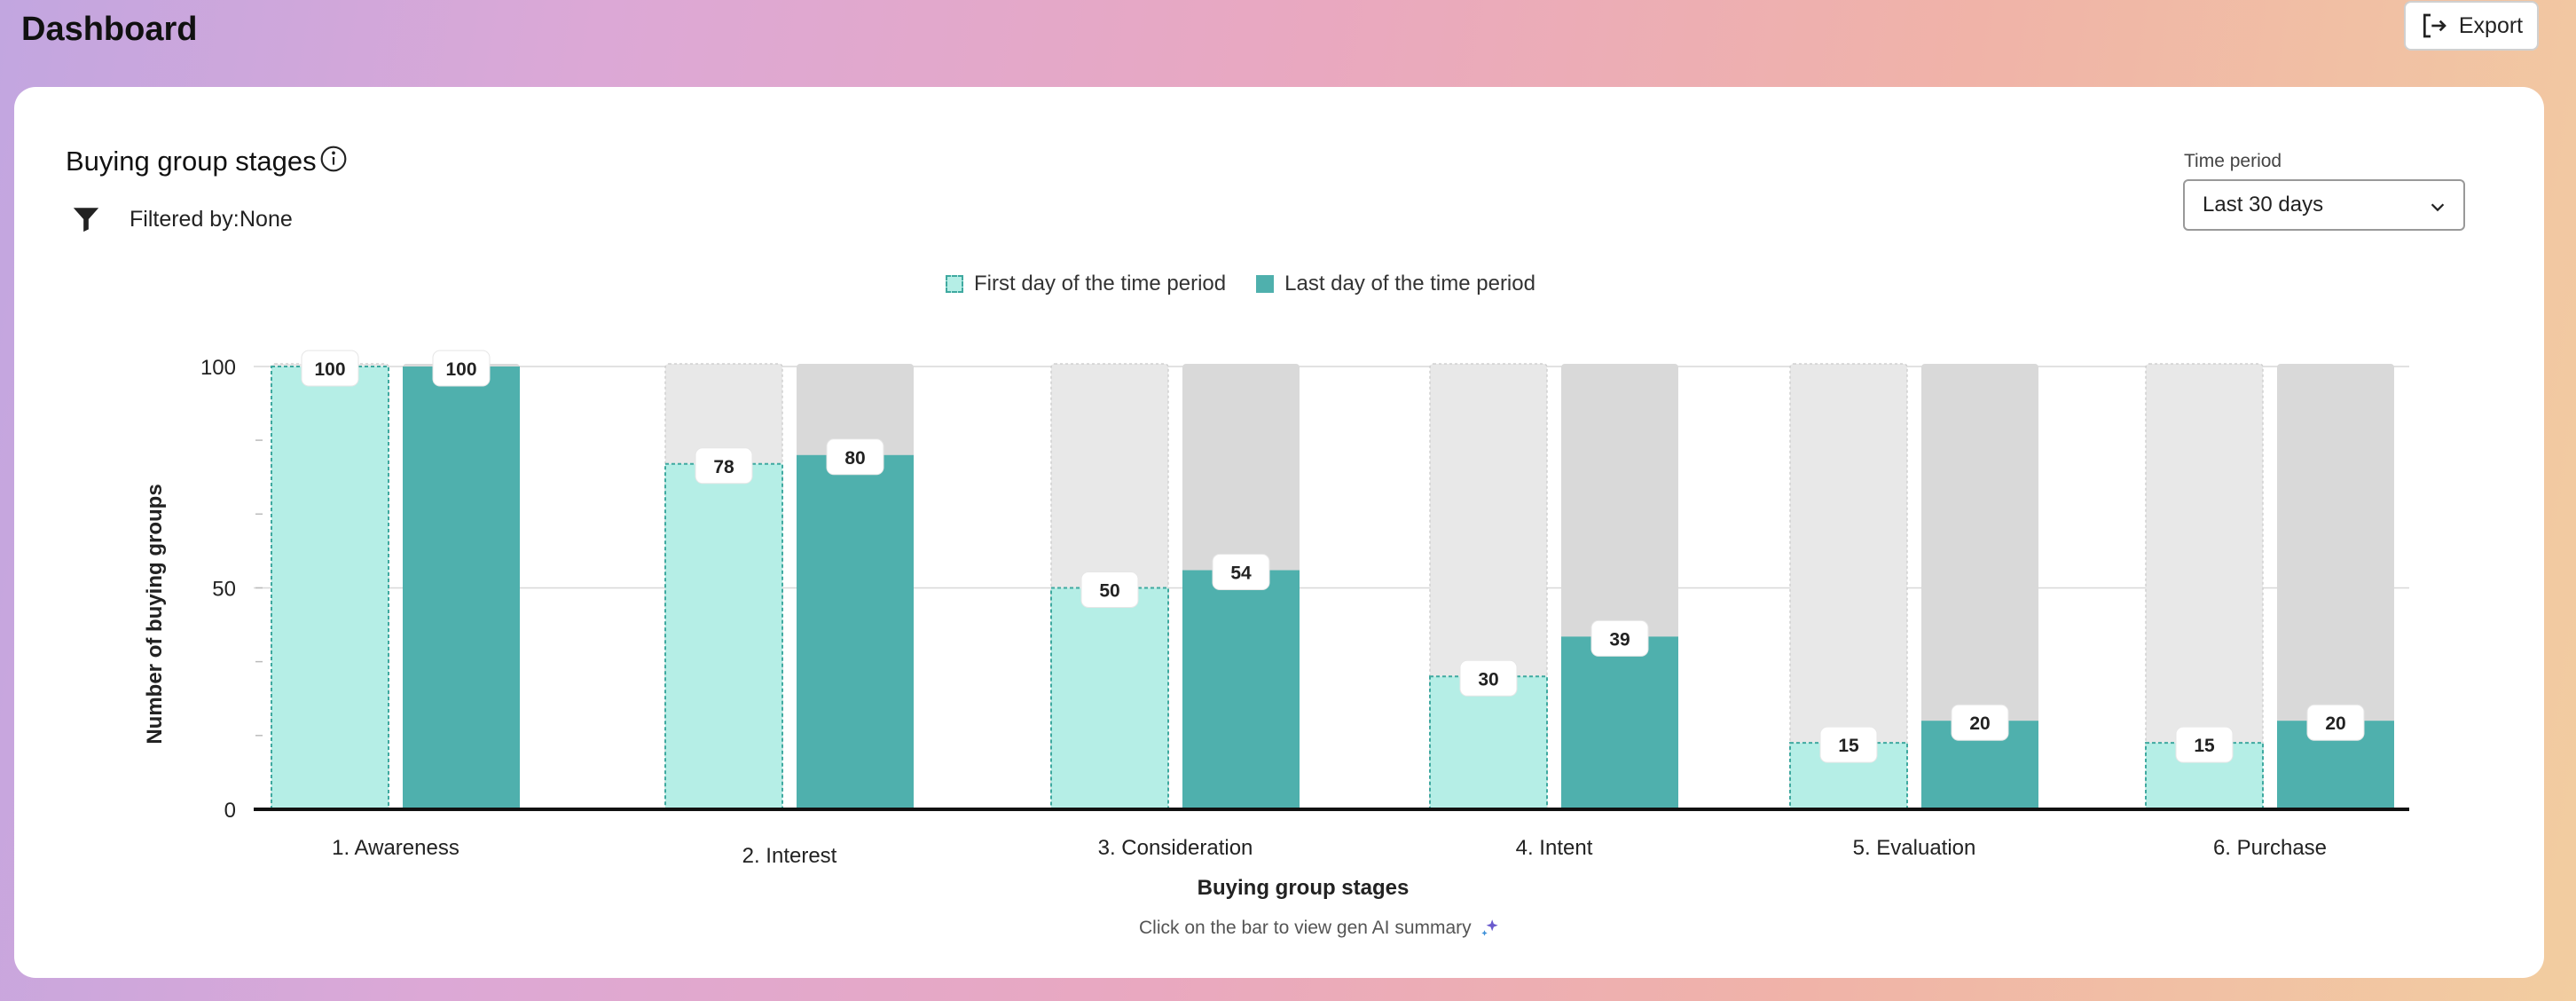 The width and height of the screenshot is (2576, 1001). I want to click on x-tick-label: 6. Purchase, so click(2270, 848).